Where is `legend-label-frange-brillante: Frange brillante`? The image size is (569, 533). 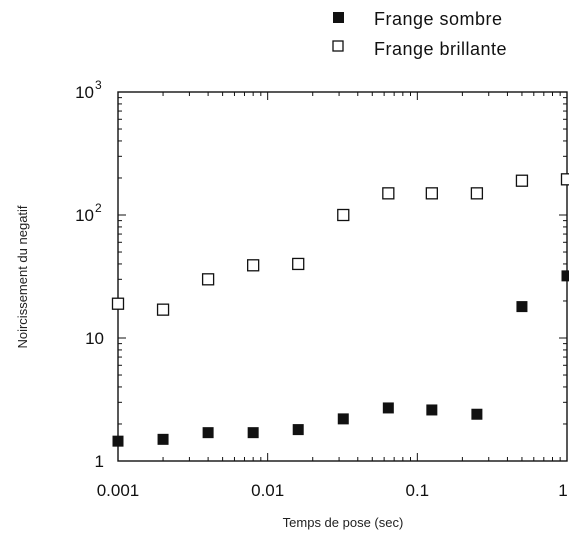
legend-label-frange-brillante: Frange brillante is located at coordinates (440, 49).